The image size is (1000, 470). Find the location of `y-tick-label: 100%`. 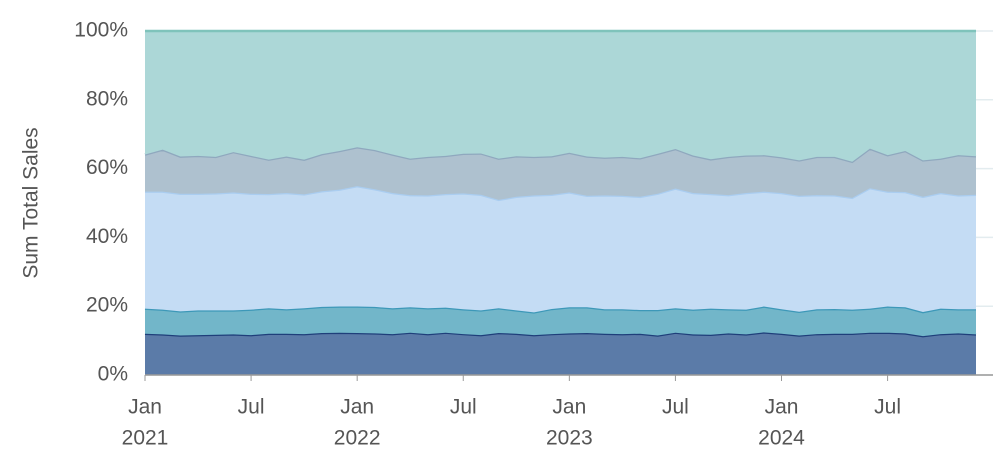

y-tick-label: 100% is located at coordinates (101, 30).